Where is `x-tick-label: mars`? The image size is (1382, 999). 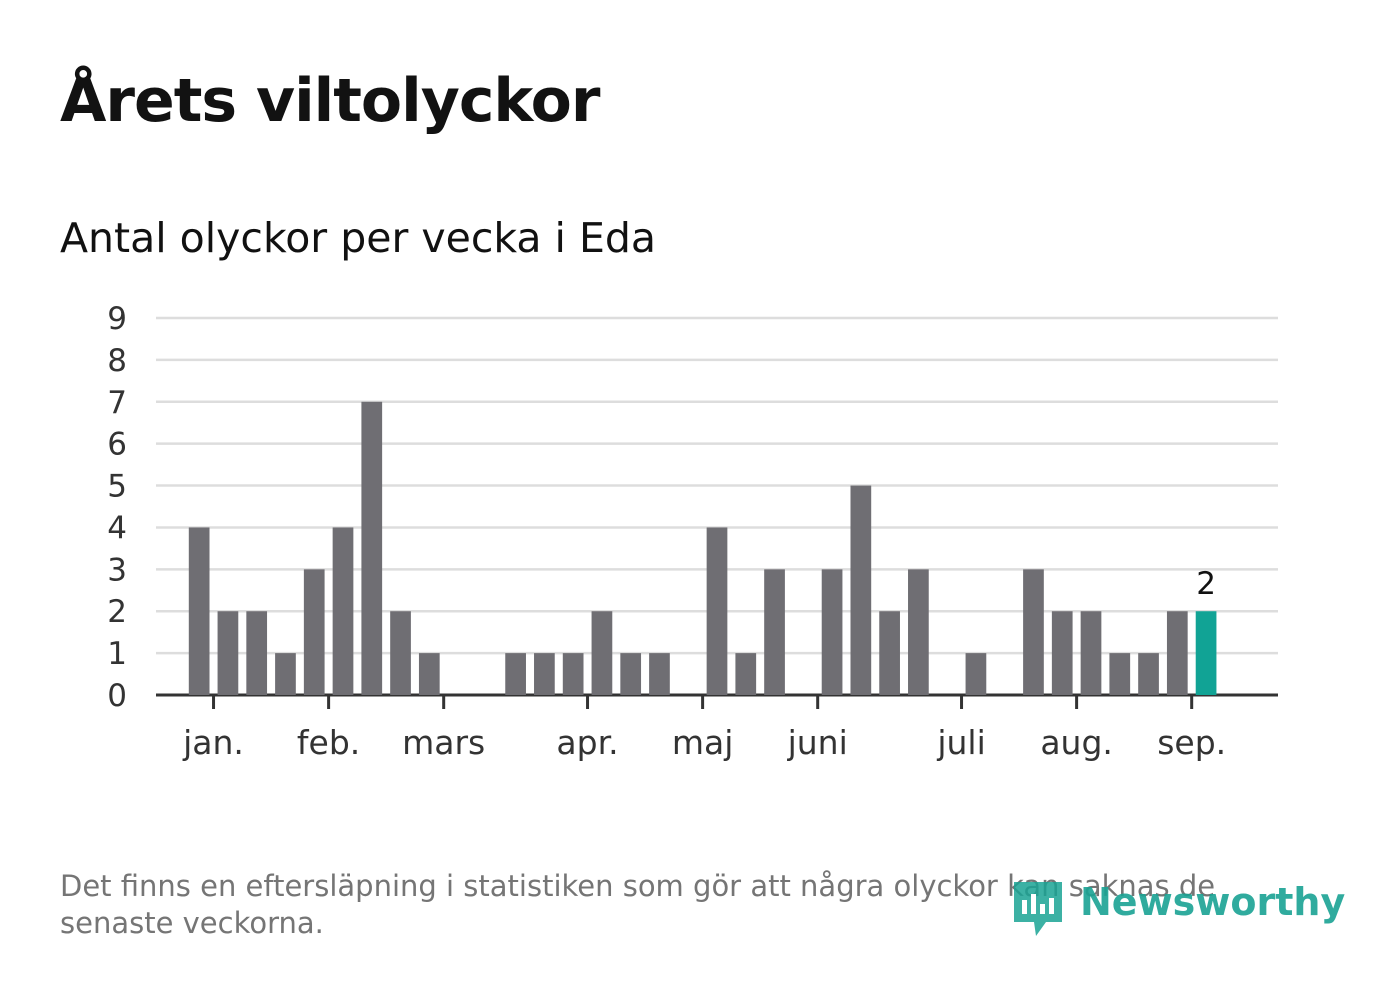 x-tick-label: mars is located at coordinates (443, 742).